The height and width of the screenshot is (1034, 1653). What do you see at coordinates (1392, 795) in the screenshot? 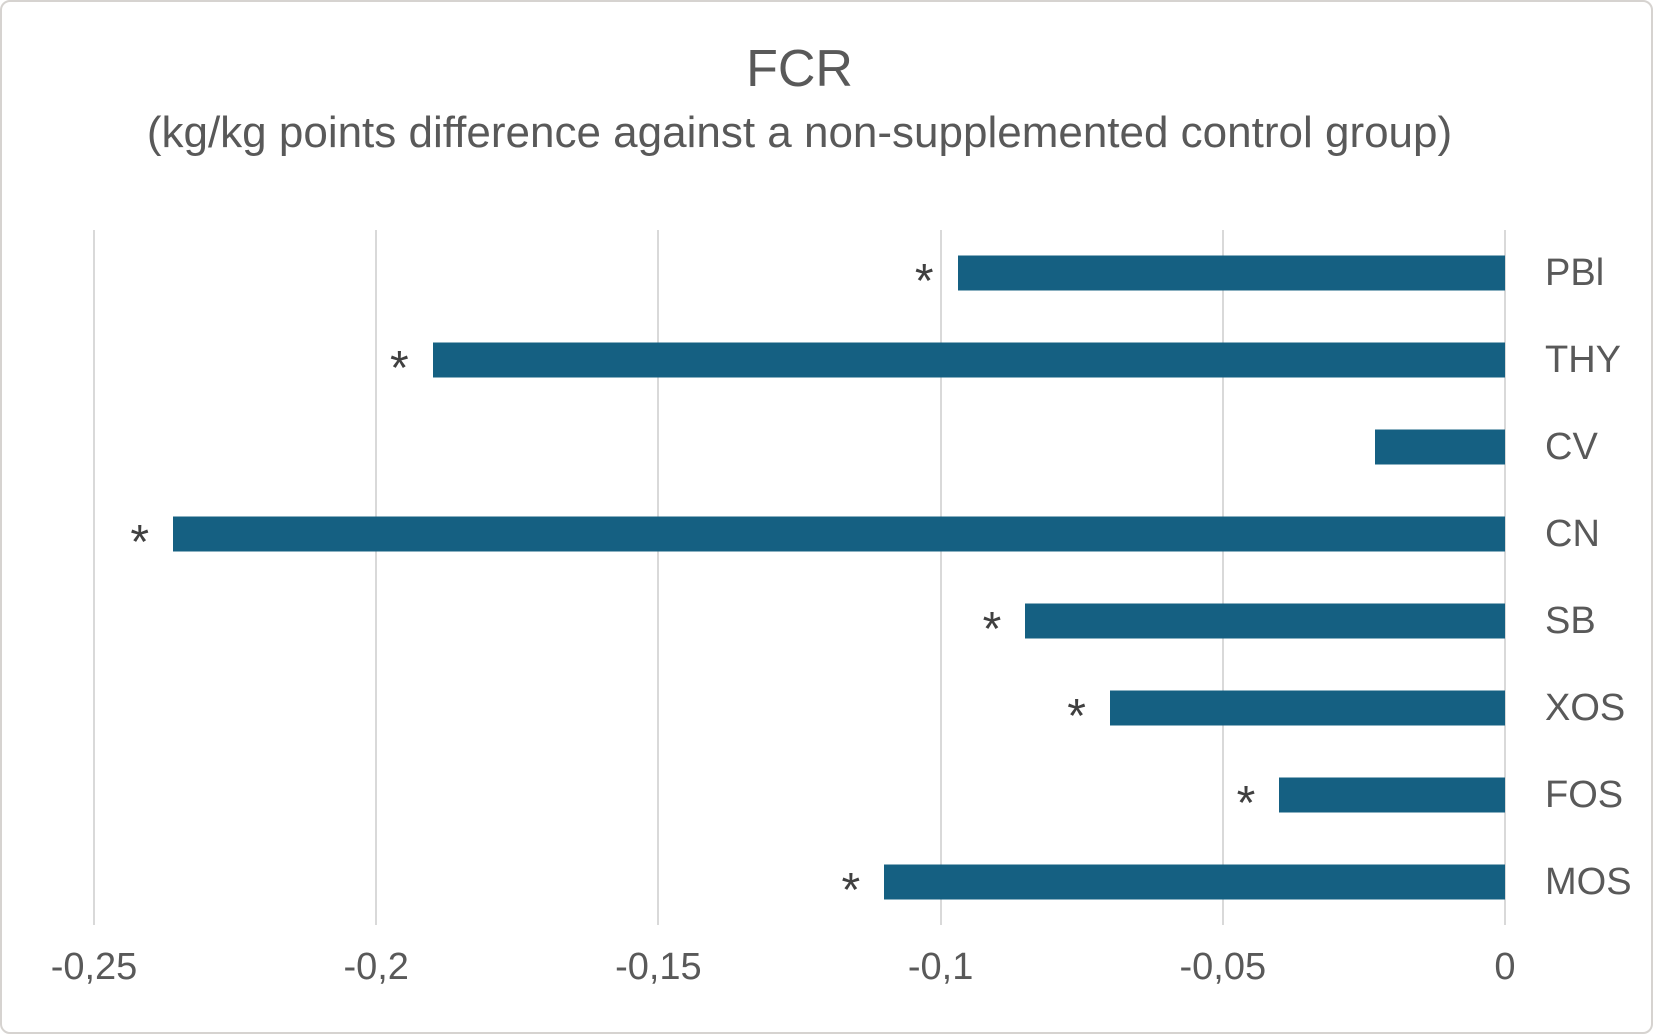
I see `bar-fos` at bounding box center [1392, 795].